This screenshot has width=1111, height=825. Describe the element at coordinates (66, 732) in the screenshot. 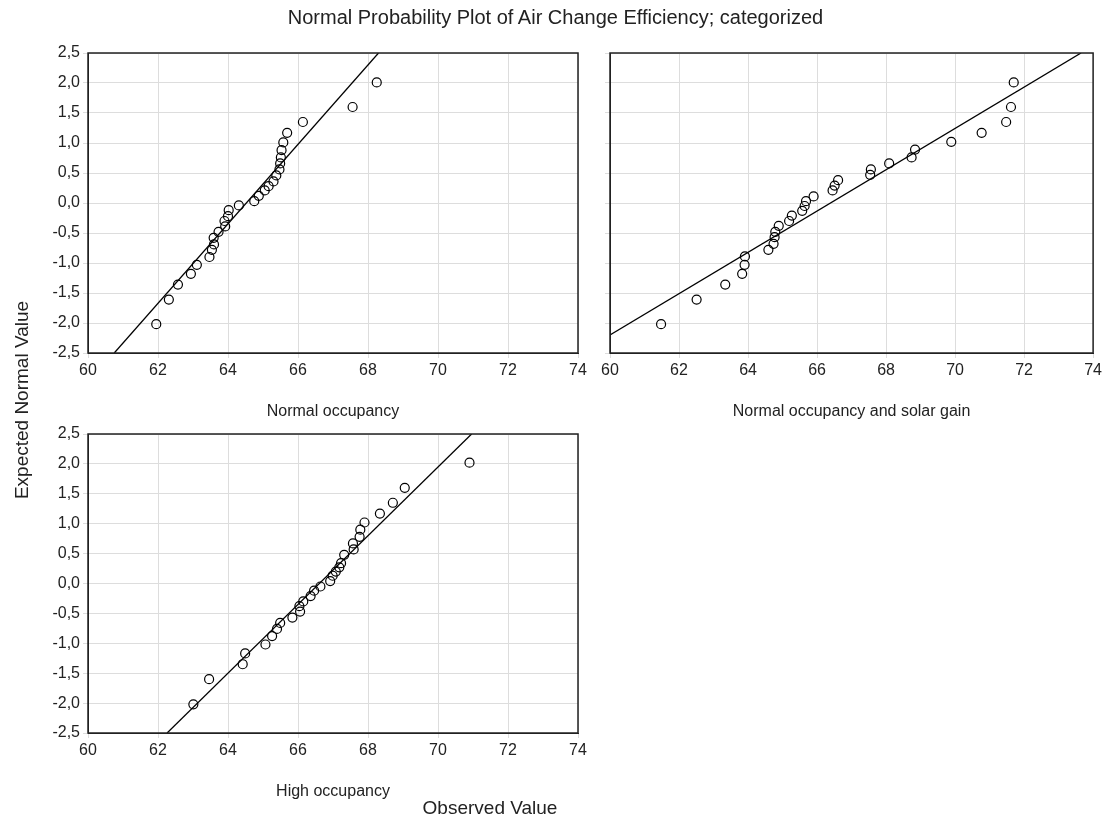

I see `y-tick-label: -2,5` at that location.